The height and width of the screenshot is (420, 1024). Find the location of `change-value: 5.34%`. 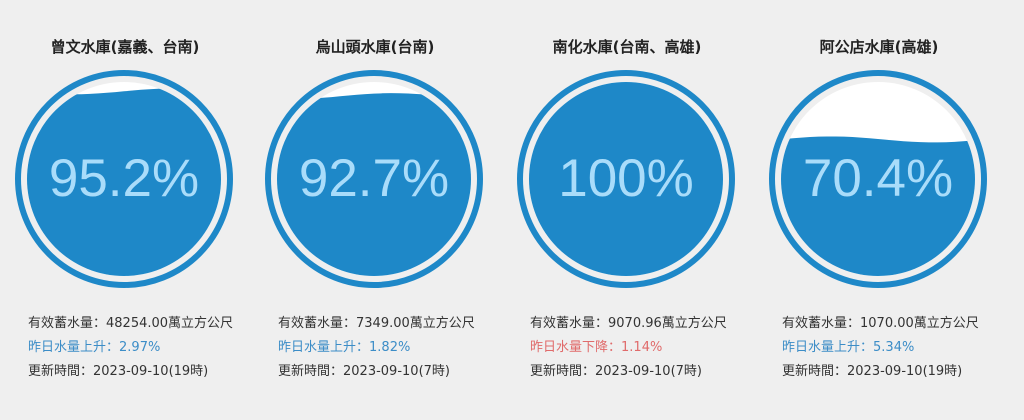

change-value: 5.34% is located at coordinates (894, 347).